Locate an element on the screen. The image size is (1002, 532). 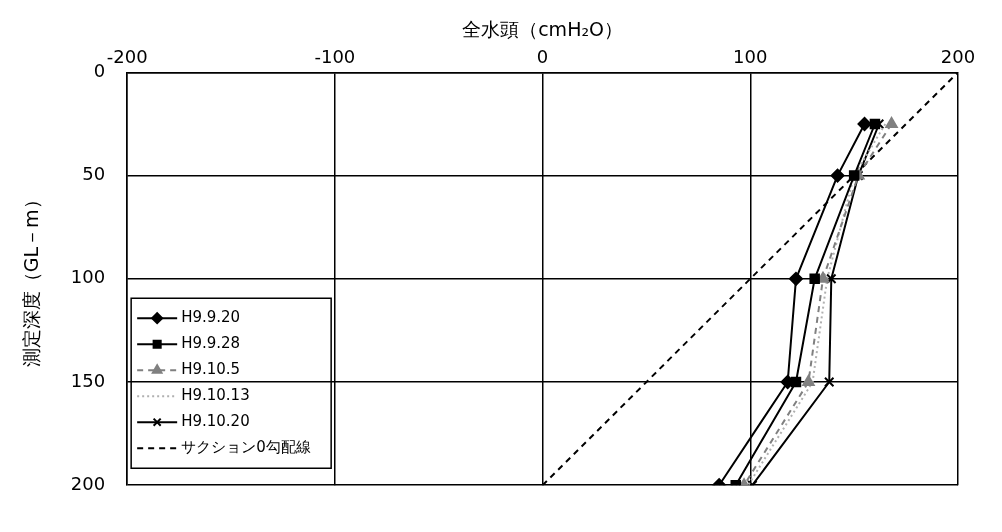
legend-label: H9.10.13 is located at coordinates (215, 395).